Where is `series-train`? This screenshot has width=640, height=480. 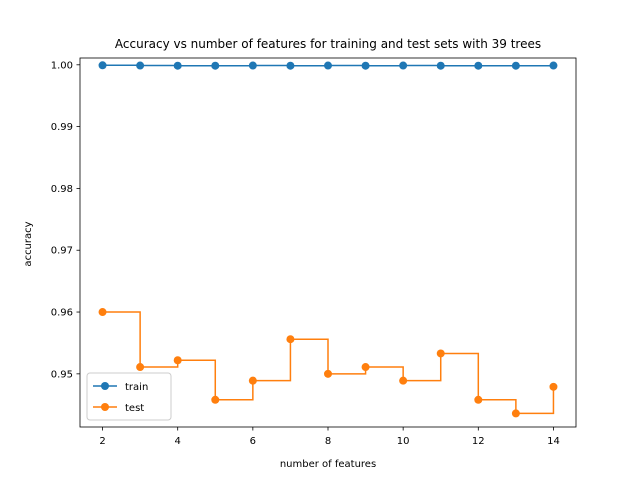
series-train is located at coordinates (328, 65).